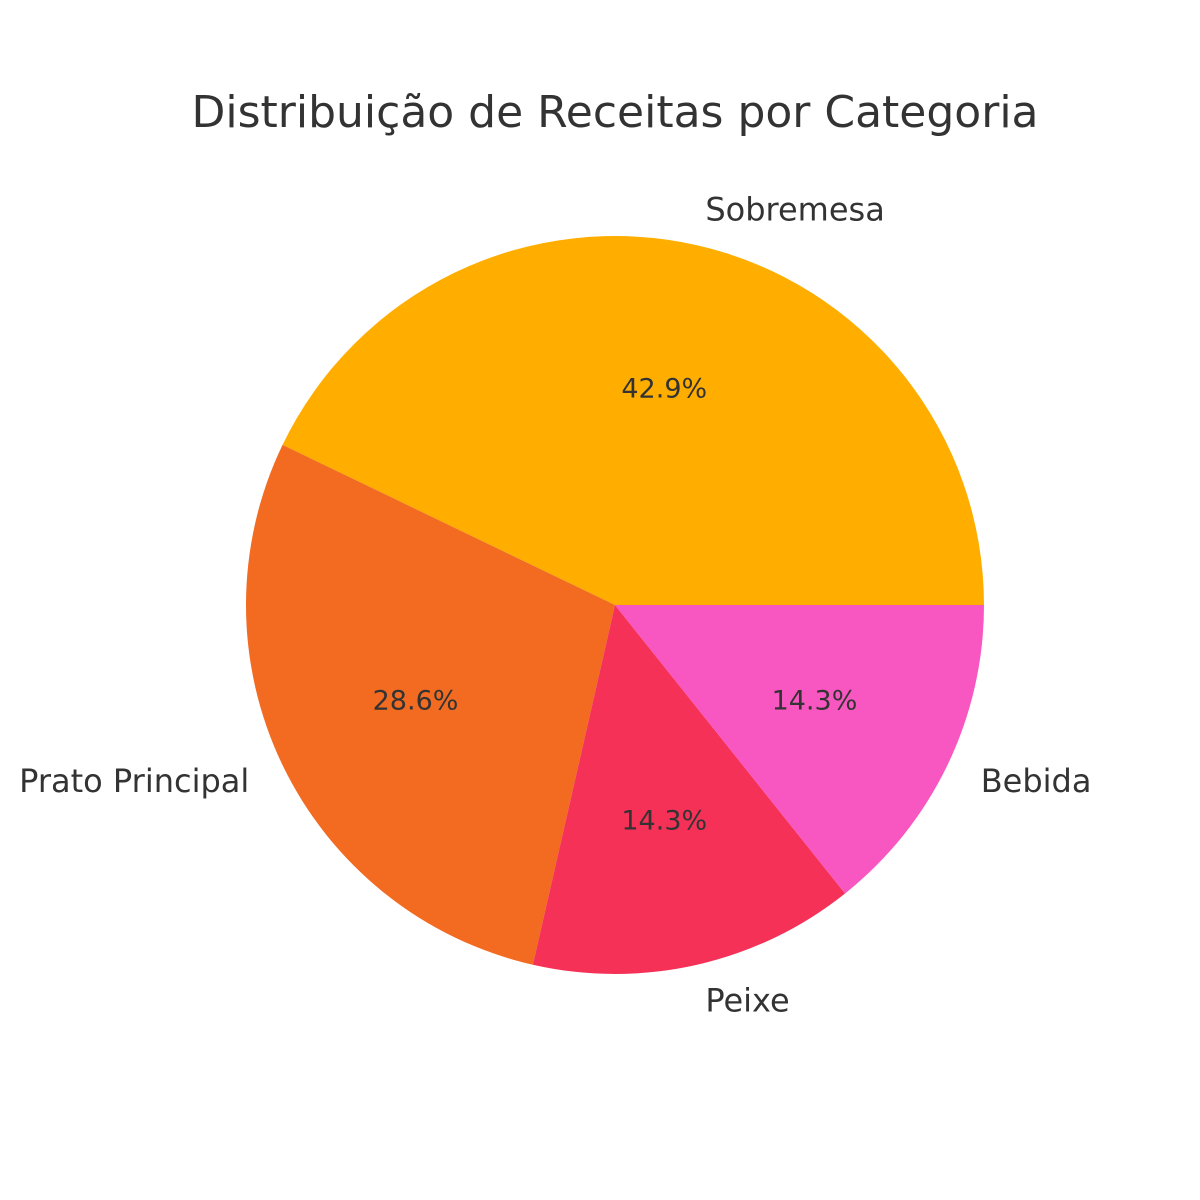 The image size is (1200, 1200). I want to click on category-label-bebida: Bebida, so click(1036, 781).